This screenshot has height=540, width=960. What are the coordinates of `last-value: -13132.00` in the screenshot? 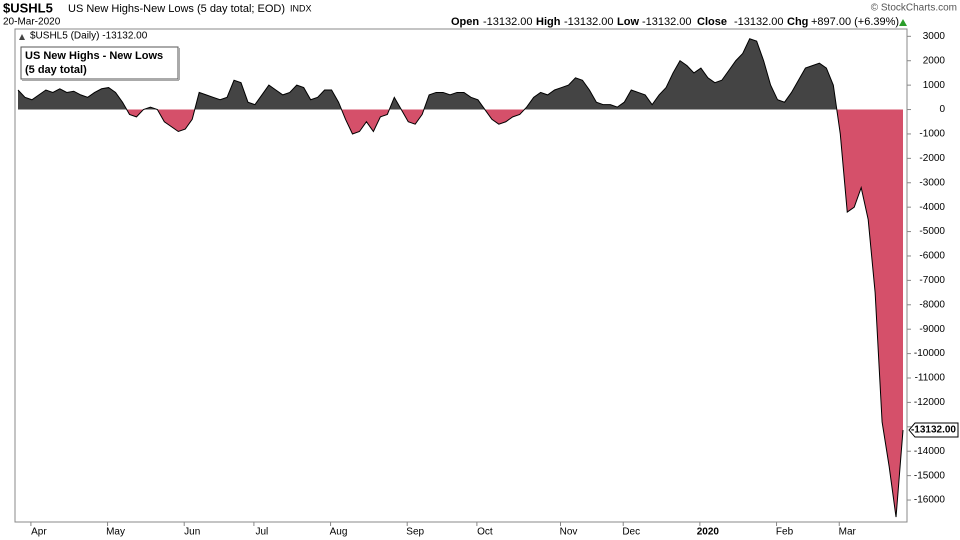 It's located at (933, 430).